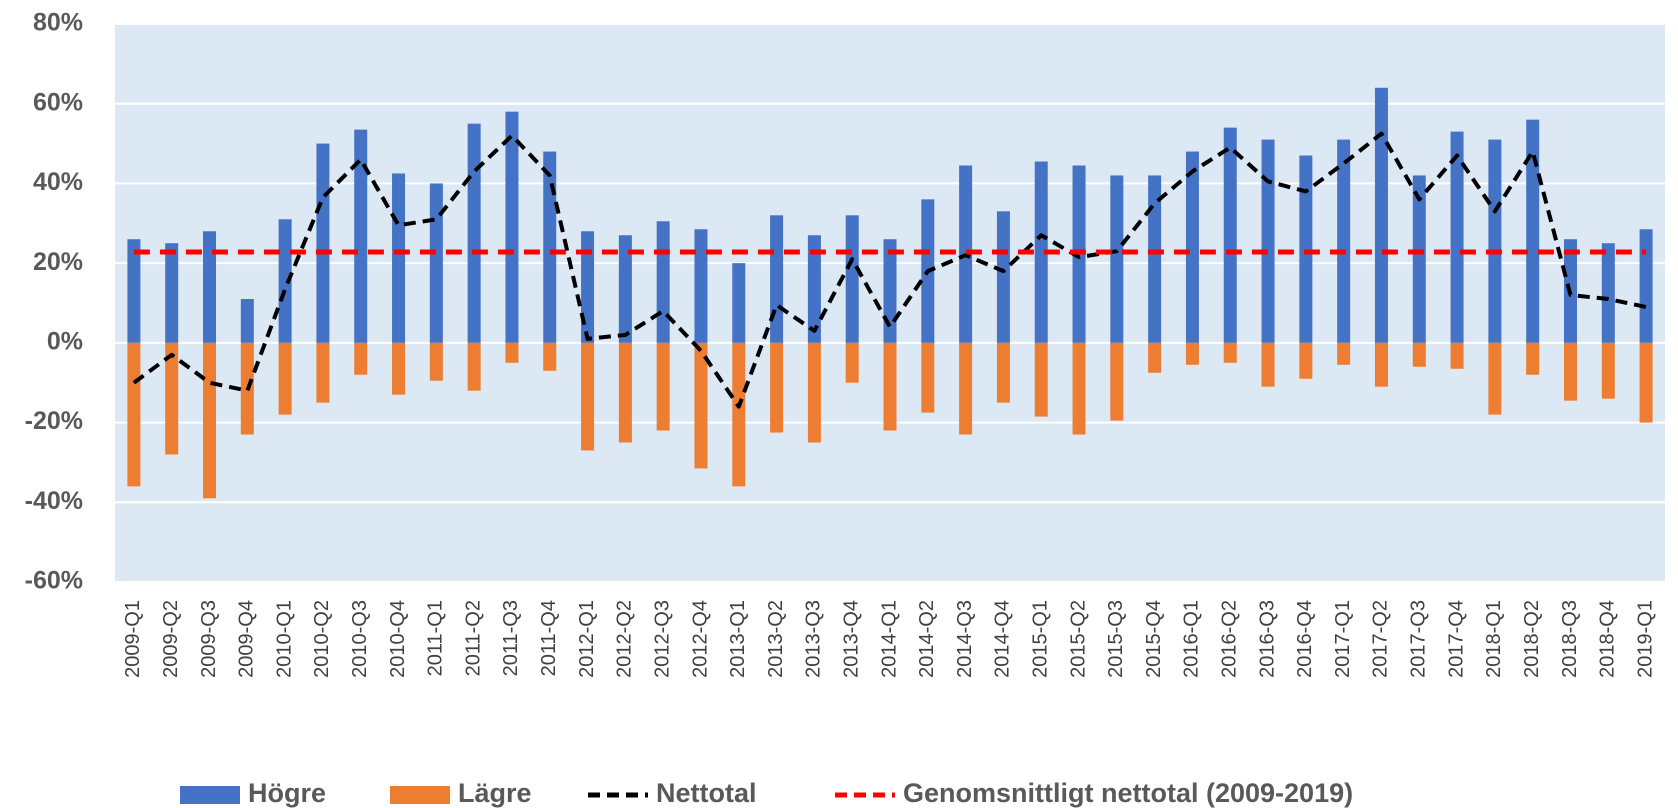 Image resolution: width=1678 pixels, height=808 pixels. I want to click on x-tick-label: 2014-Q1, so click(889, 639).